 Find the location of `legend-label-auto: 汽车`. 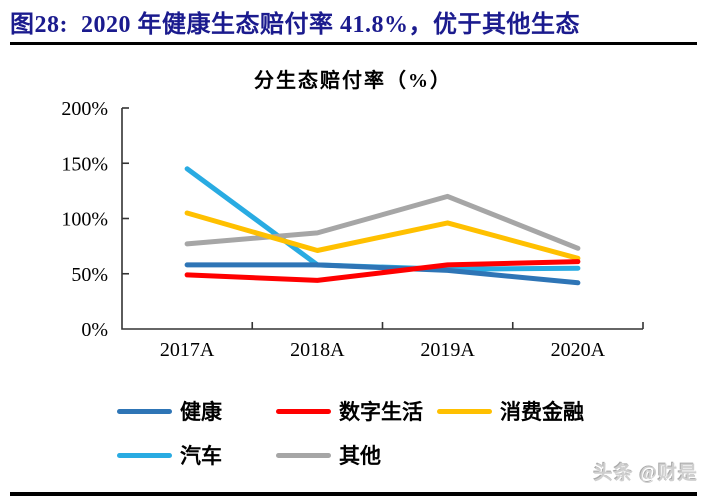

legend-label-auto: 汽车 is located at coordinates (201, 456).